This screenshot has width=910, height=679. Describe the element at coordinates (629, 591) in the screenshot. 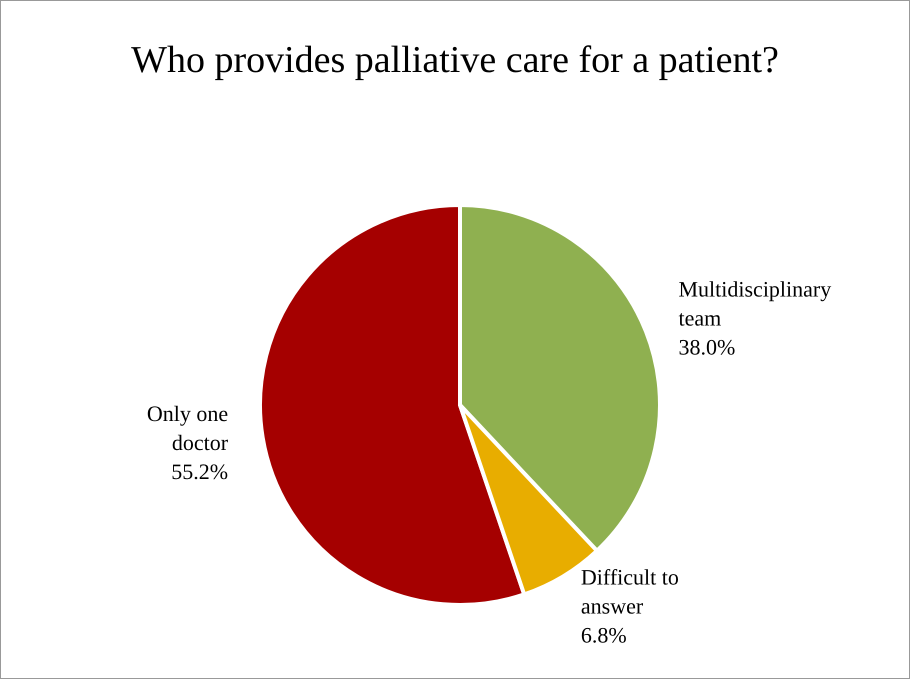

I see `slice-label: Difficult to answer` at that location.